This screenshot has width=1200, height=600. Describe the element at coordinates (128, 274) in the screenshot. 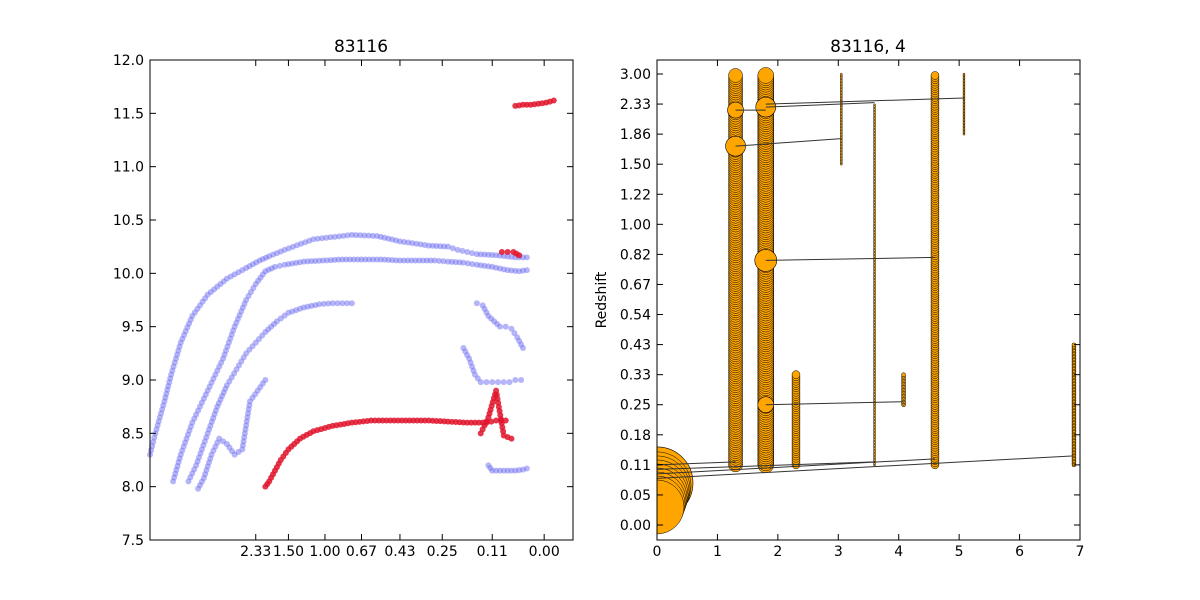

I see `left-y-tick-label: 10.0` at that location.